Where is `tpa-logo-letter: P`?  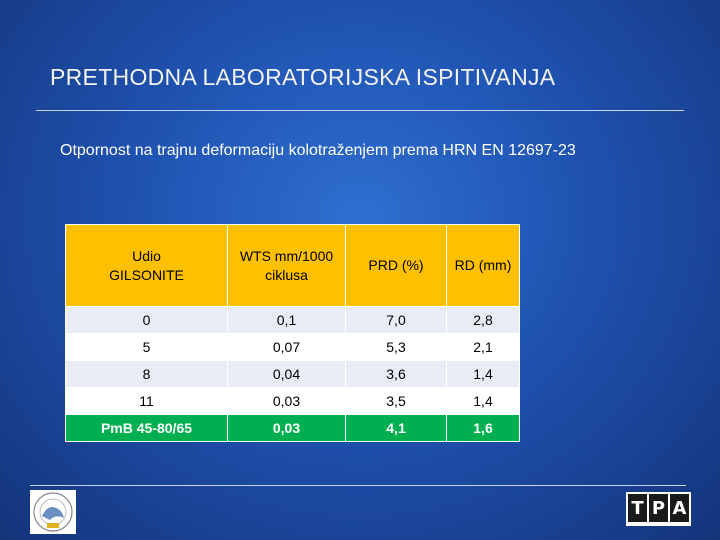 tpa-logo-letter: P is located at coordinates (658, 508).